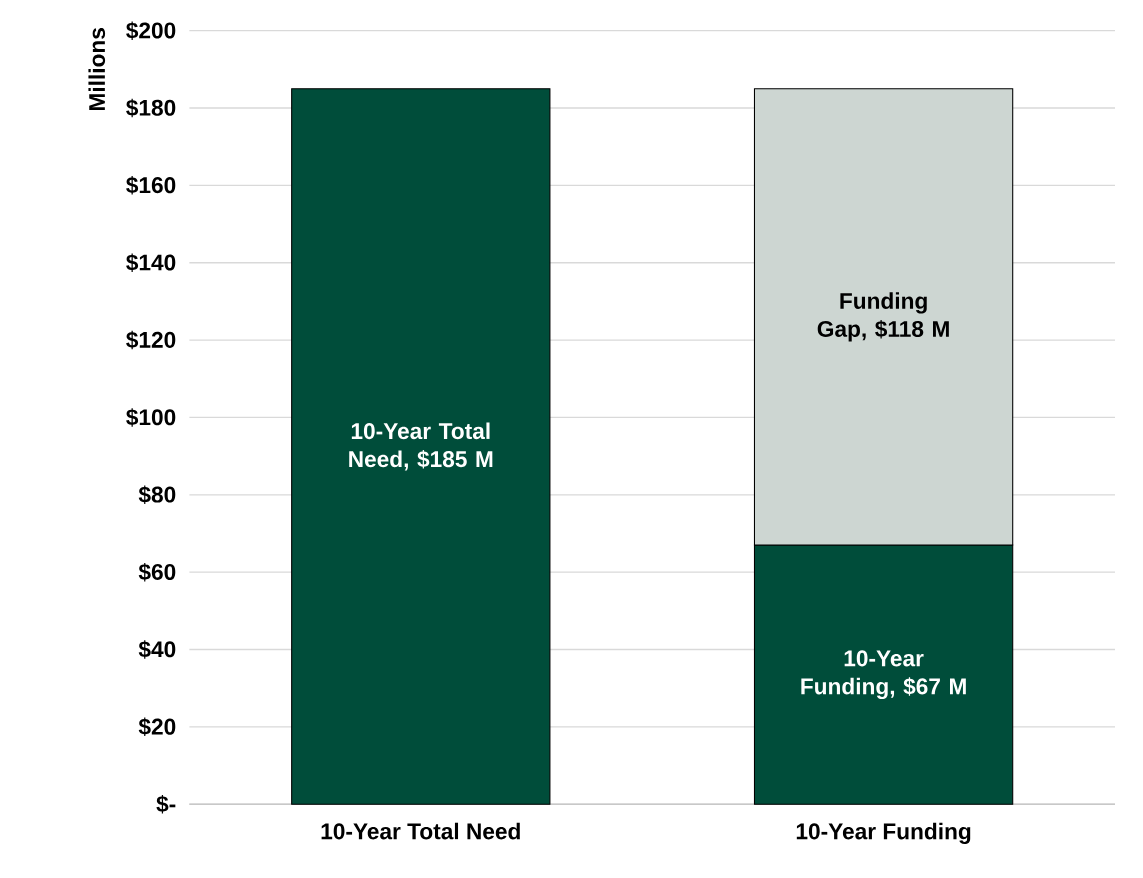 The image size is (1143, 878). Describe the element at coordinates (151, 340) in the screenshot. I see `y-tick-label: $120` at that location.